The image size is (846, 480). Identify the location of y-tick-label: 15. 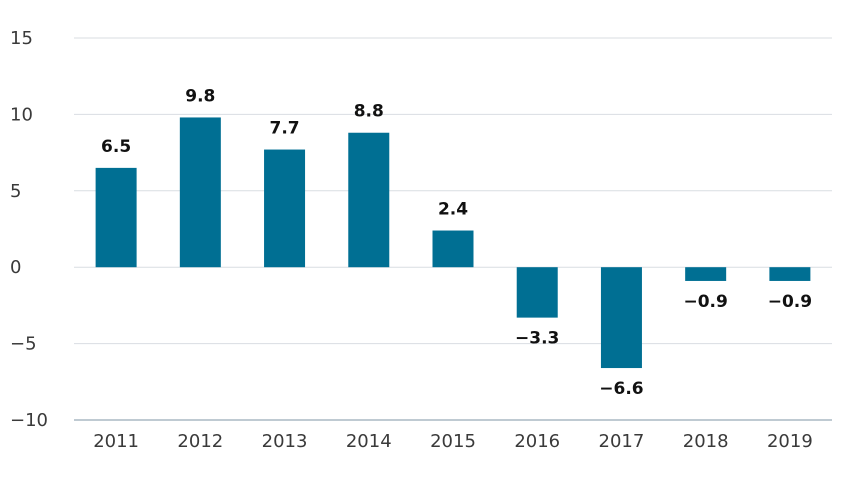
(21, 38).